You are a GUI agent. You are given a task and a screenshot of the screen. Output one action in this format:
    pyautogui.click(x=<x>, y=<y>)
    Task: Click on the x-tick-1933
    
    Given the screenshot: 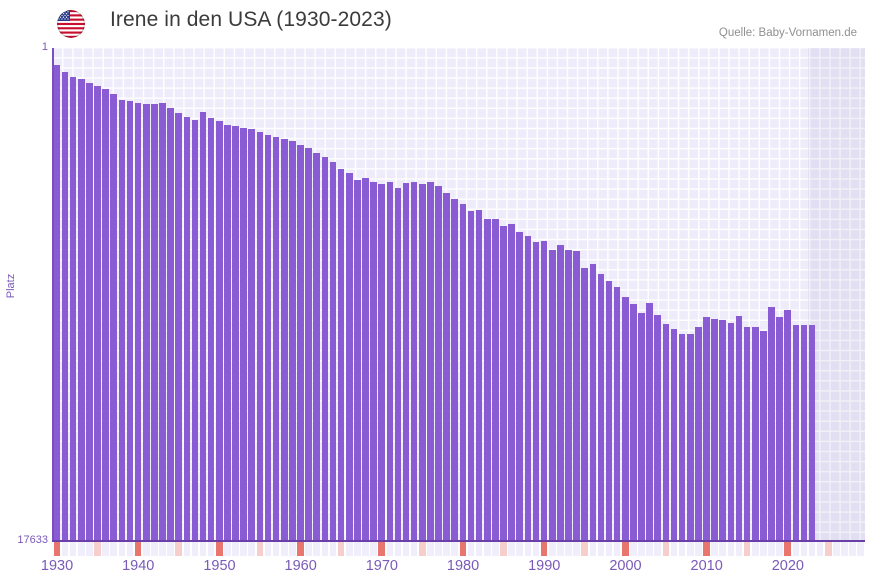 What is the action you would take?
    pyautogui.click(x=81, y=549)
    